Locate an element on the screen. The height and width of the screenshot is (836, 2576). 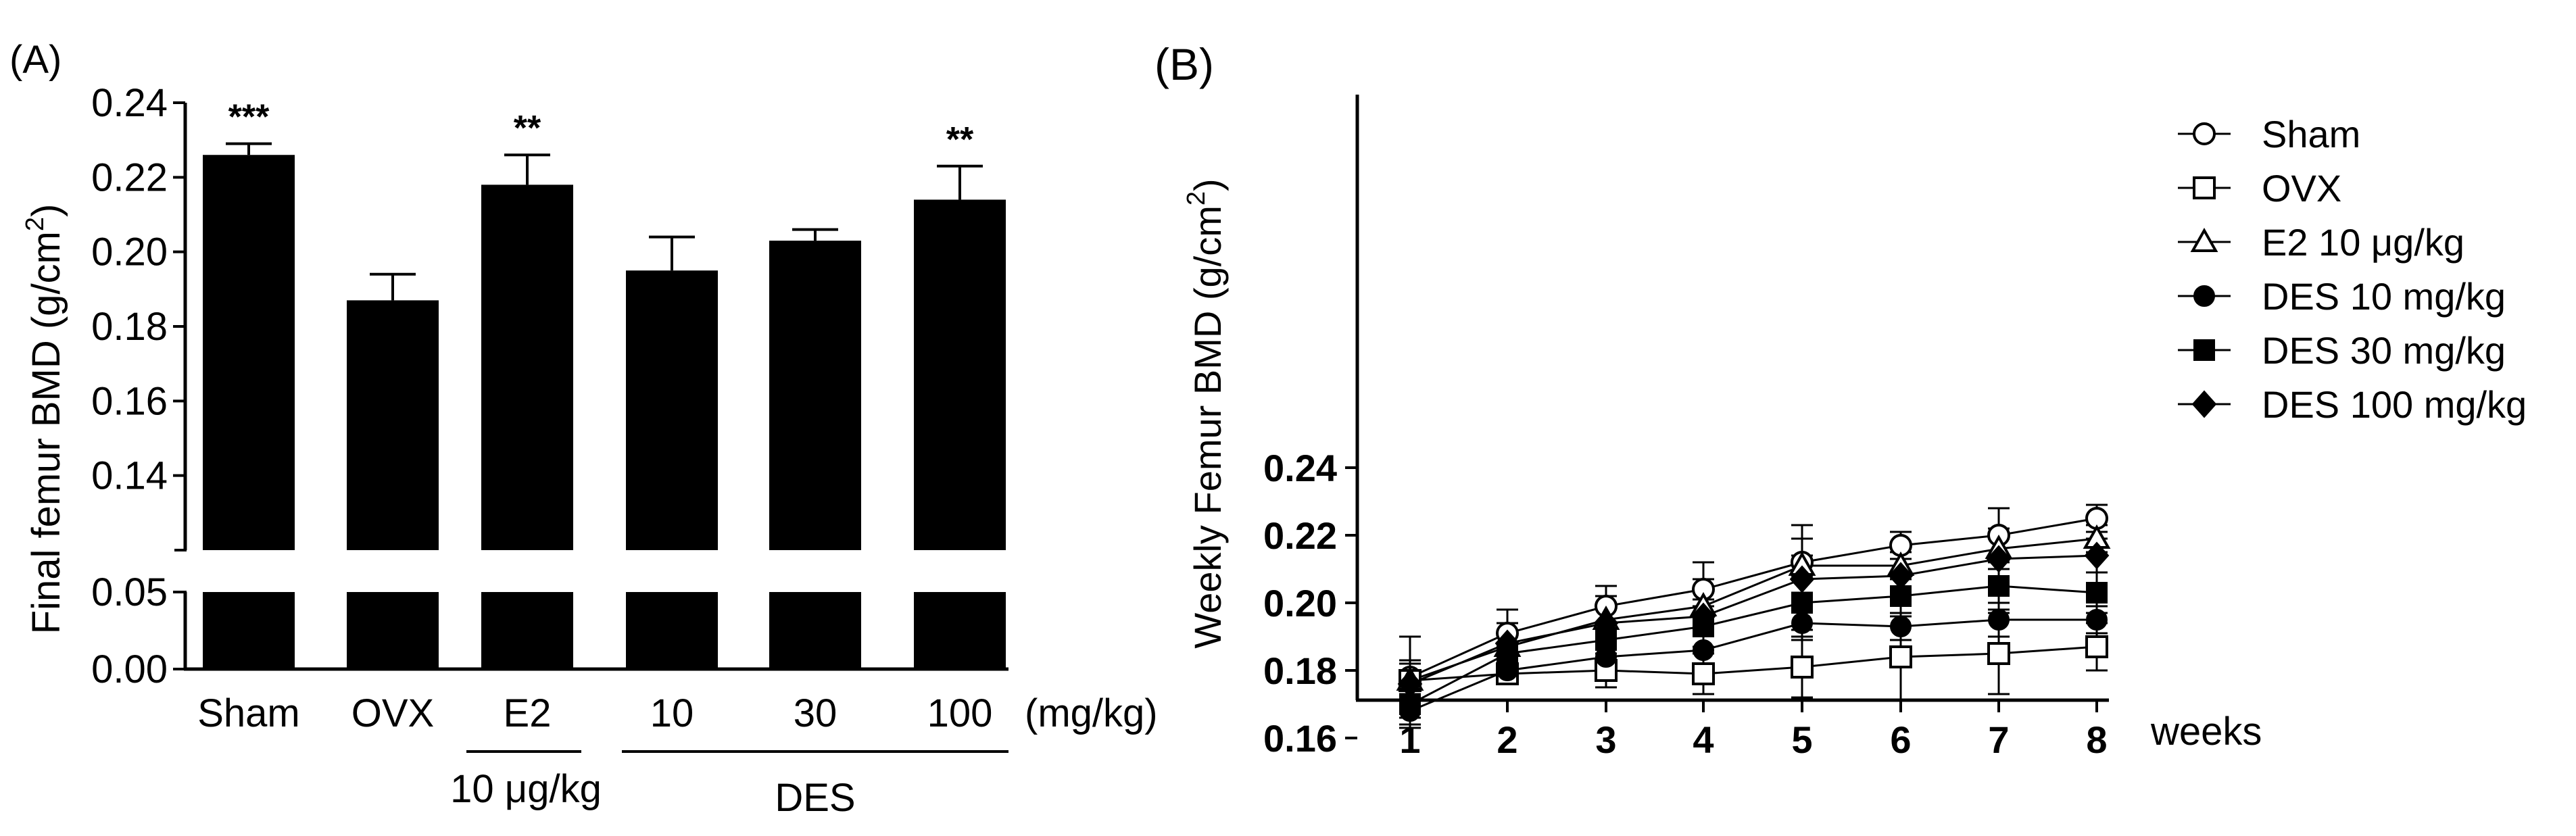
significance-marker: ** is located at coordinates (960, 139).